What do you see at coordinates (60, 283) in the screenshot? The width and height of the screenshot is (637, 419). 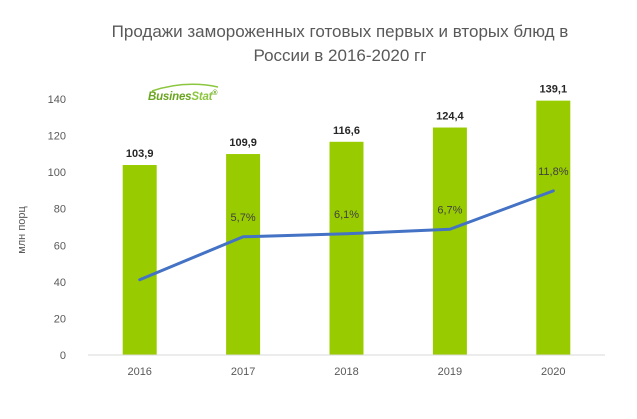 I see `y-tick-label: 40` at bounding box center [60, 283].